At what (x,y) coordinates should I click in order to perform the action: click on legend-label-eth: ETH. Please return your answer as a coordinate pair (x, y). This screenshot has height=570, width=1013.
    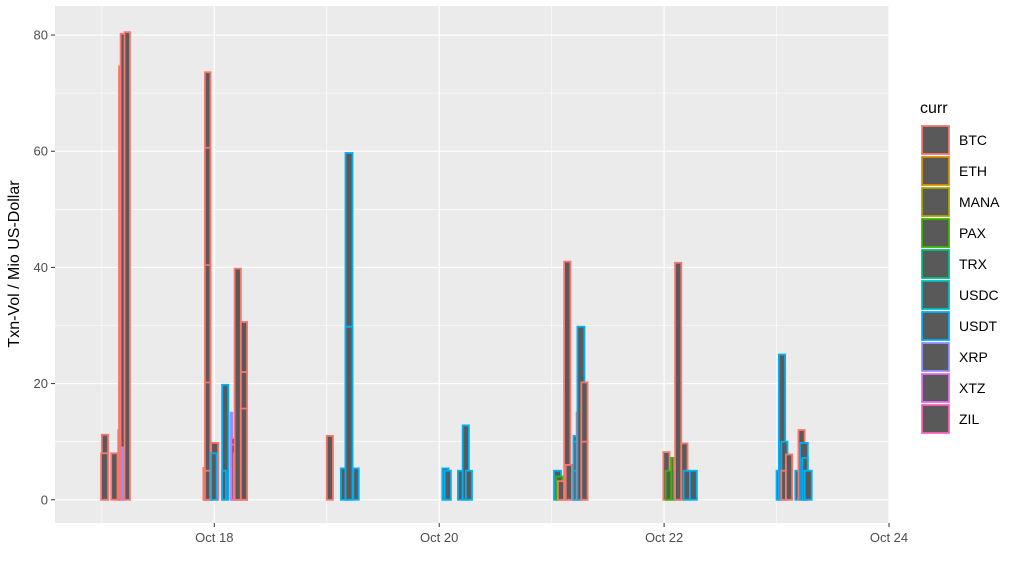
    Looking at the image, I should click on (973, 171).